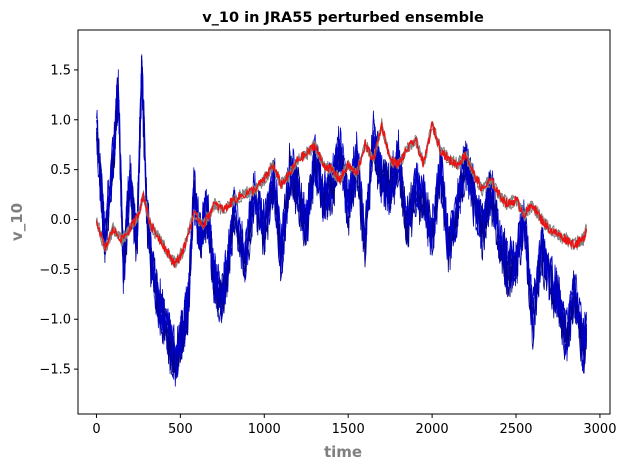  I want to click on x-tick-label: 2500, so click(515, 429).